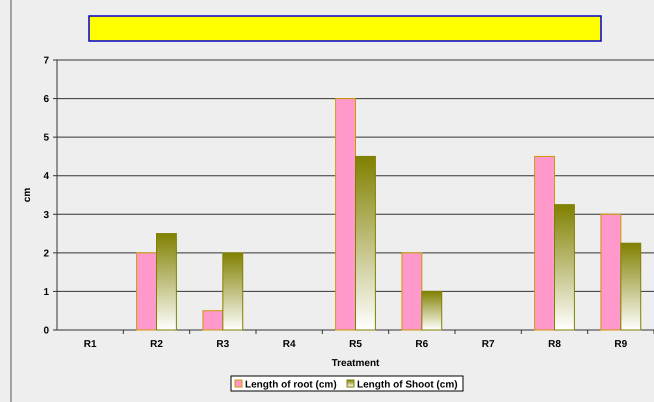  Describe the element at coordinates (90, 344) in the screenshot. I see `x-tick-label: R1` at that location.